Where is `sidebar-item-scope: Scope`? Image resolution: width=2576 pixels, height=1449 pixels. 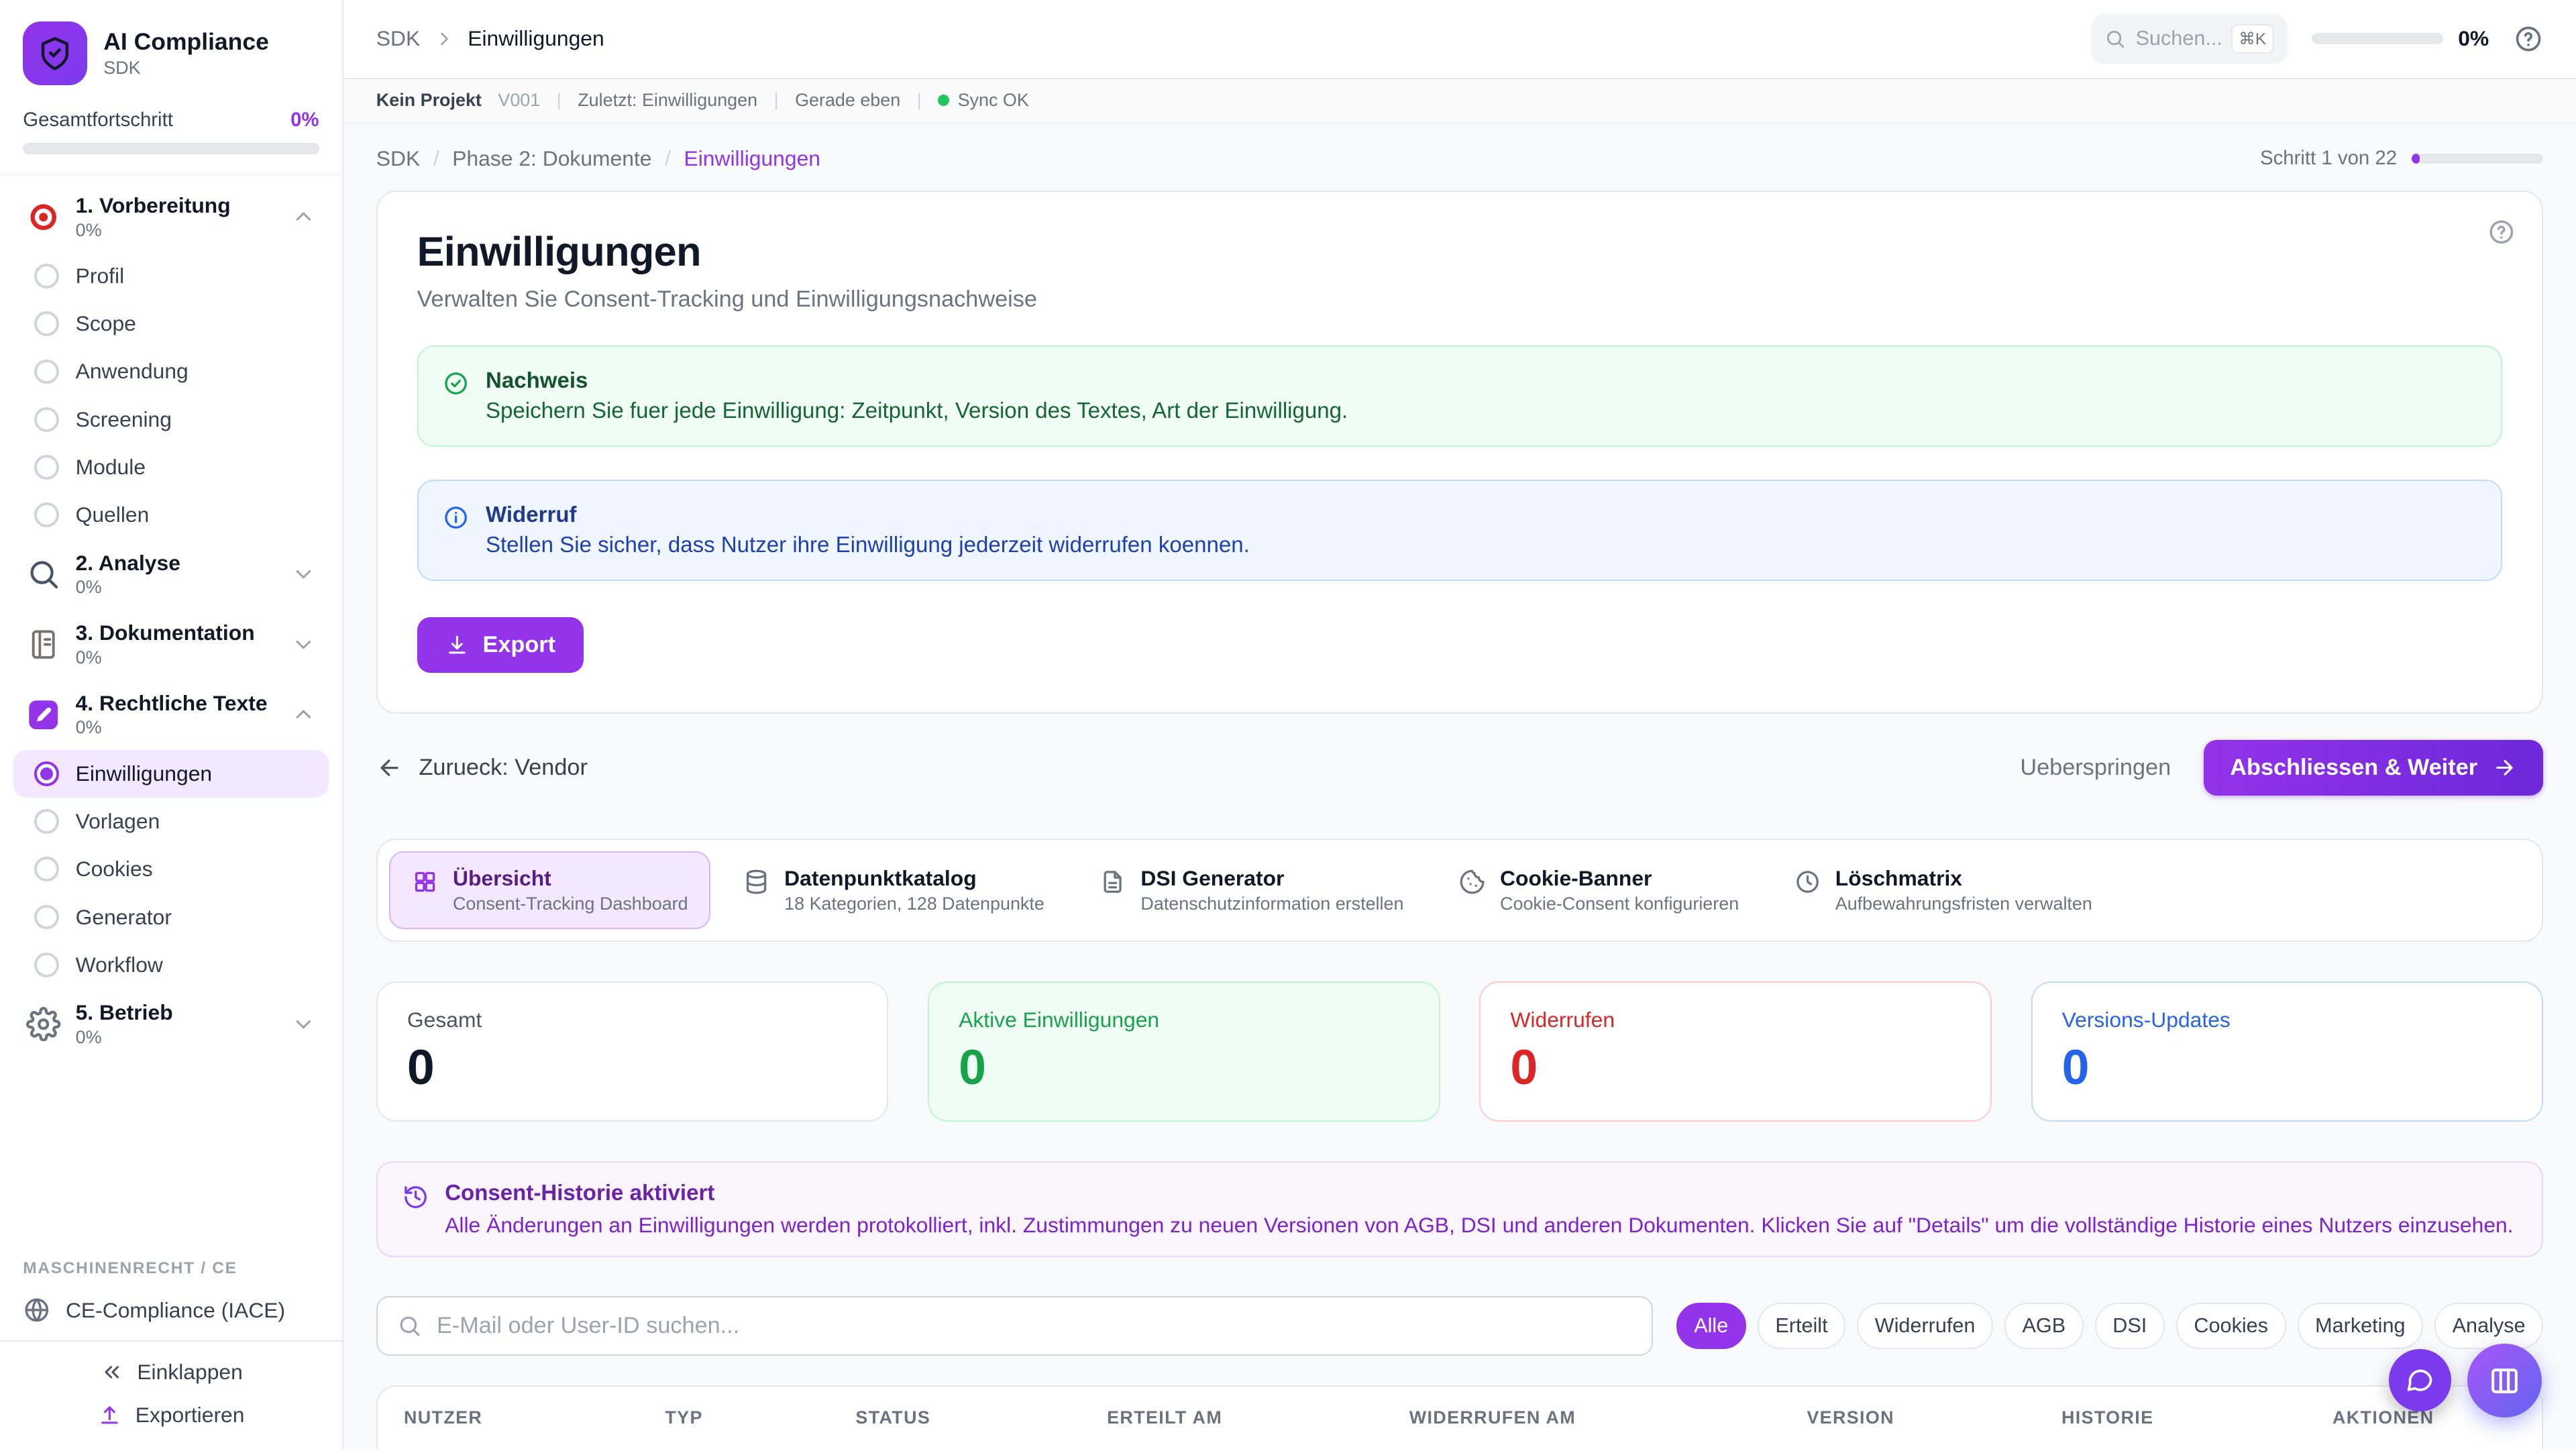
sidebar-item-scope: Scope is located at coordinates (171, 323).